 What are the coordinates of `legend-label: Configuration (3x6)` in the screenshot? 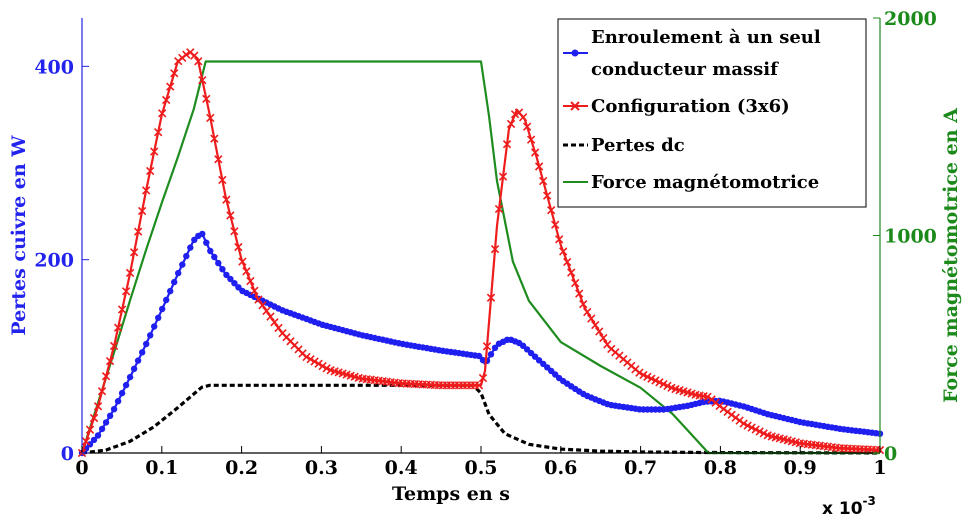 It's located at (690, 106).